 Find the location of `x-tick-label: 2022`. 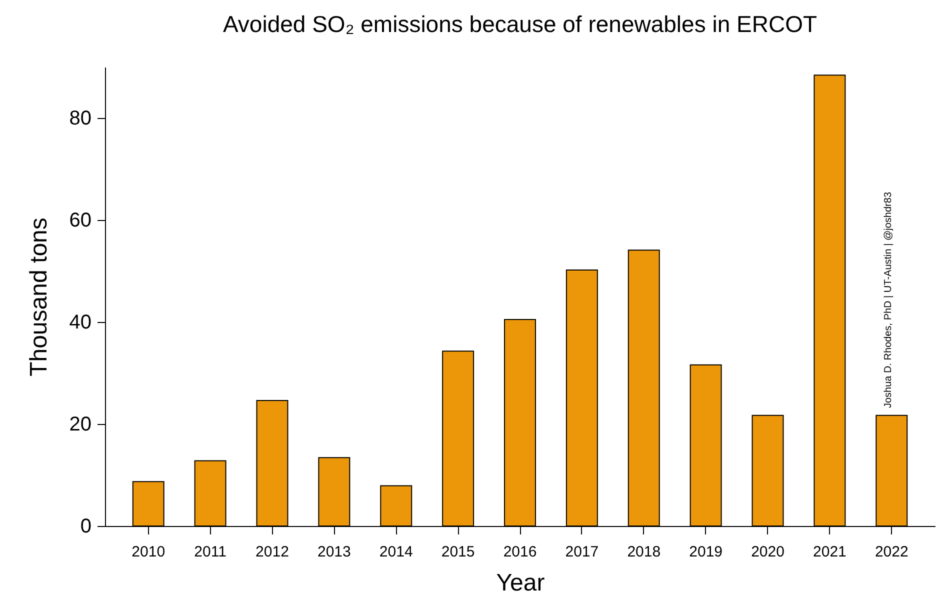

x-tick-label: 2022 is located at coordinates (891, 552).